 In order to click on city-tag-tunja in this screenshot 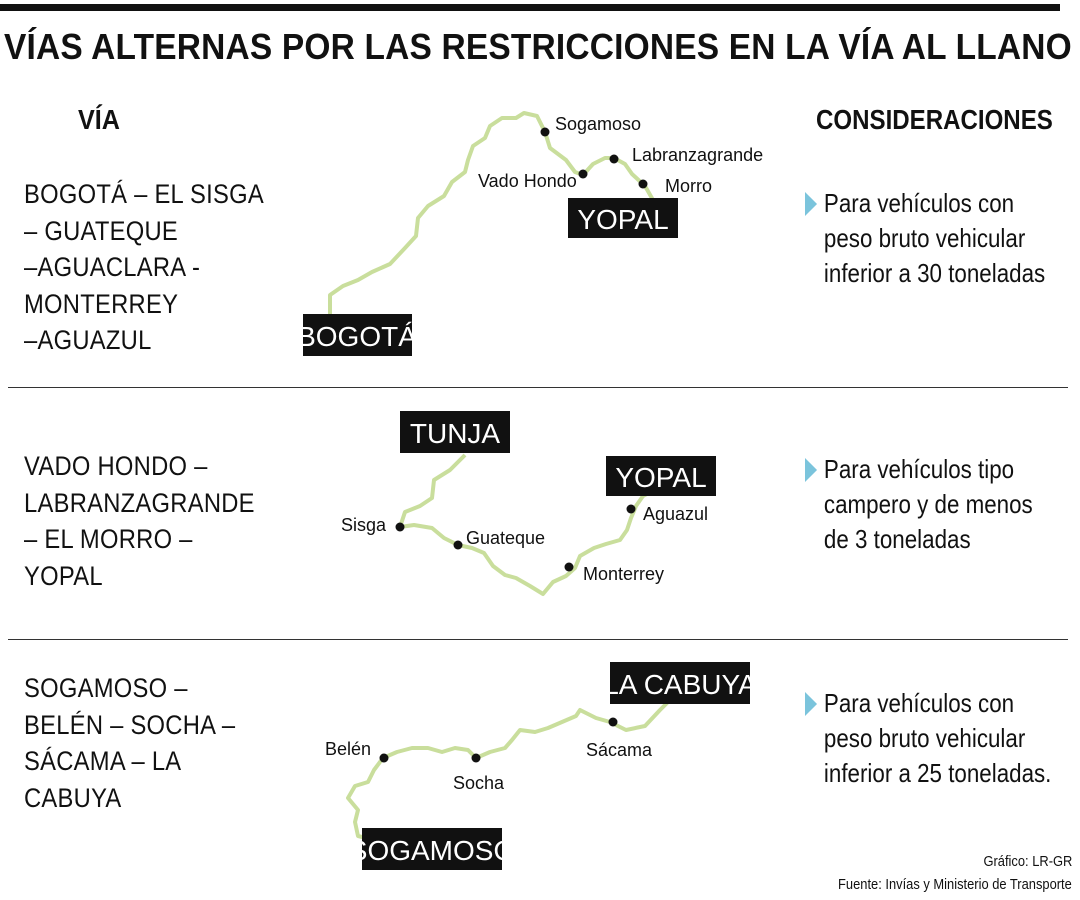, I will do `click(455, 432)`.